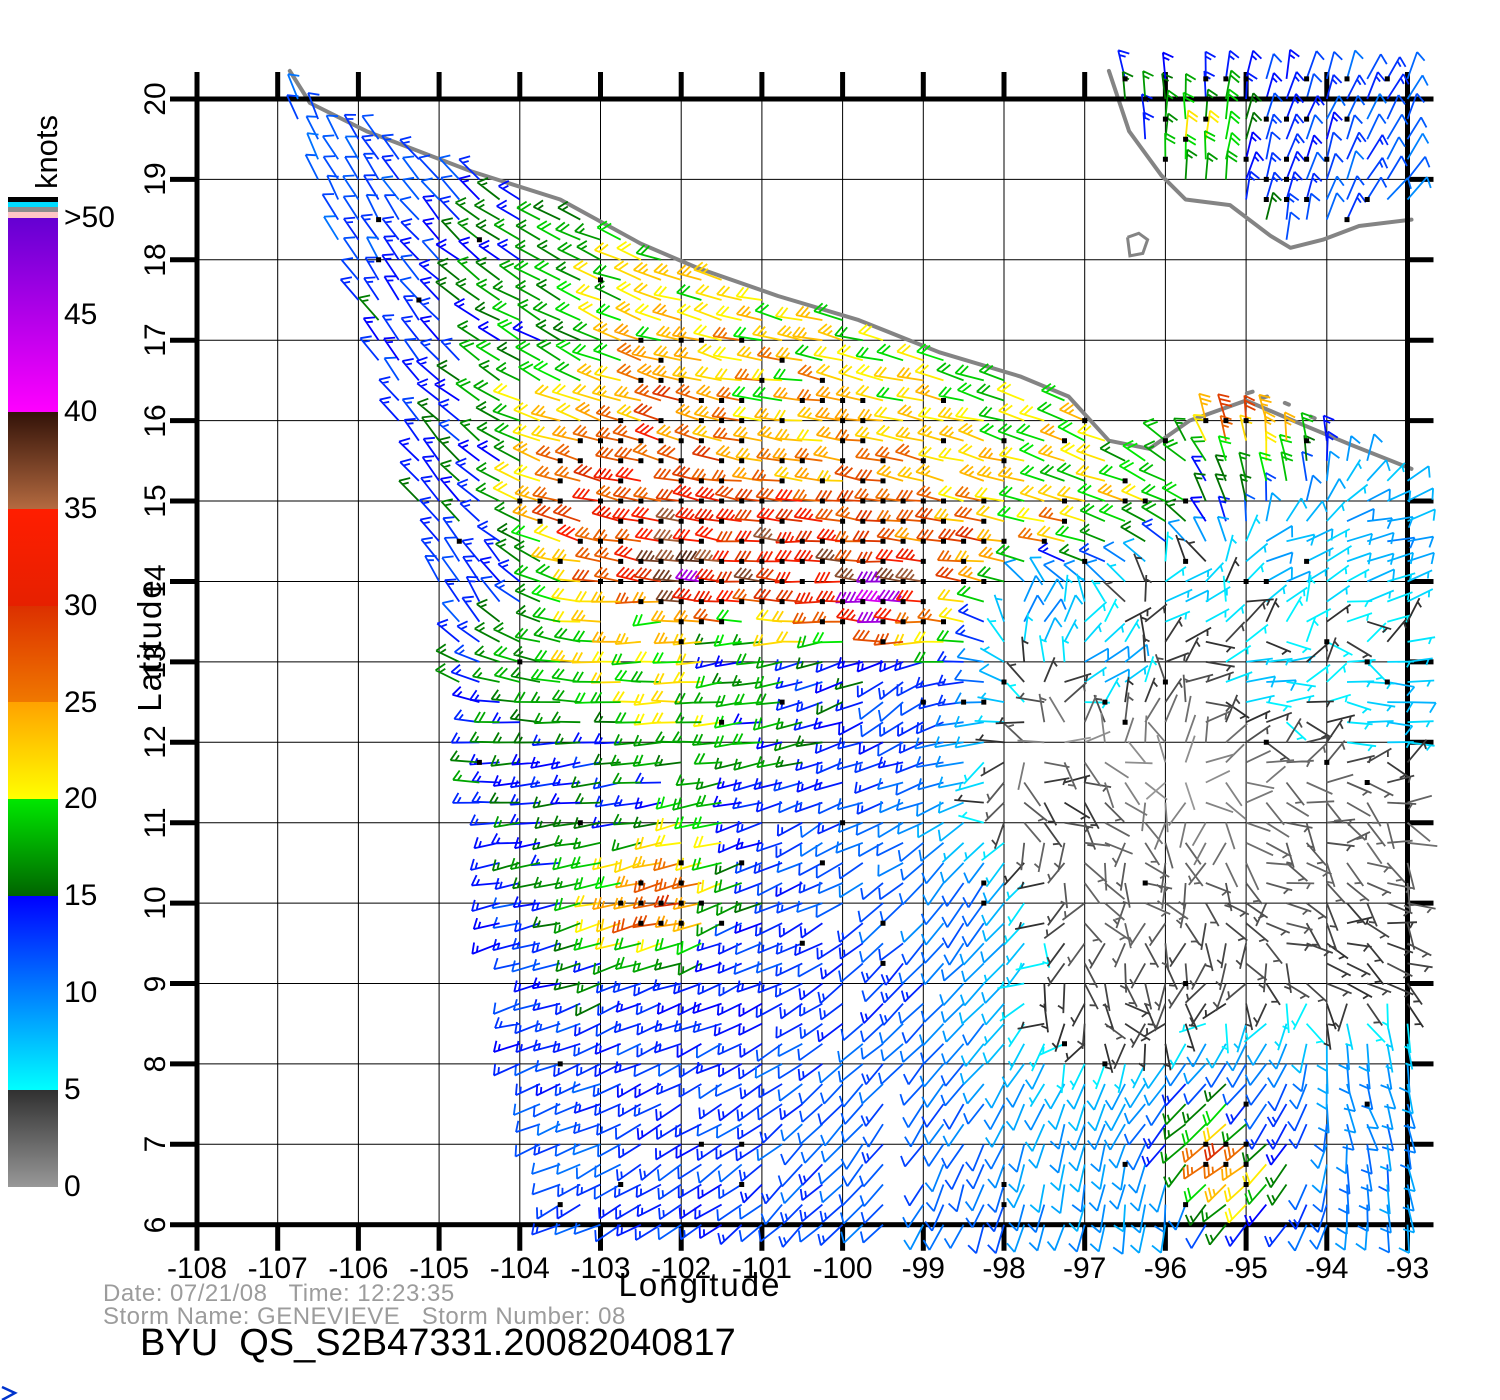 The image size is (1500, 1400). What do you see at coordinates (72, 1090) in the screenshot?
I see `colorbar-tick-label: 5` at bounding box center [72, 1090].